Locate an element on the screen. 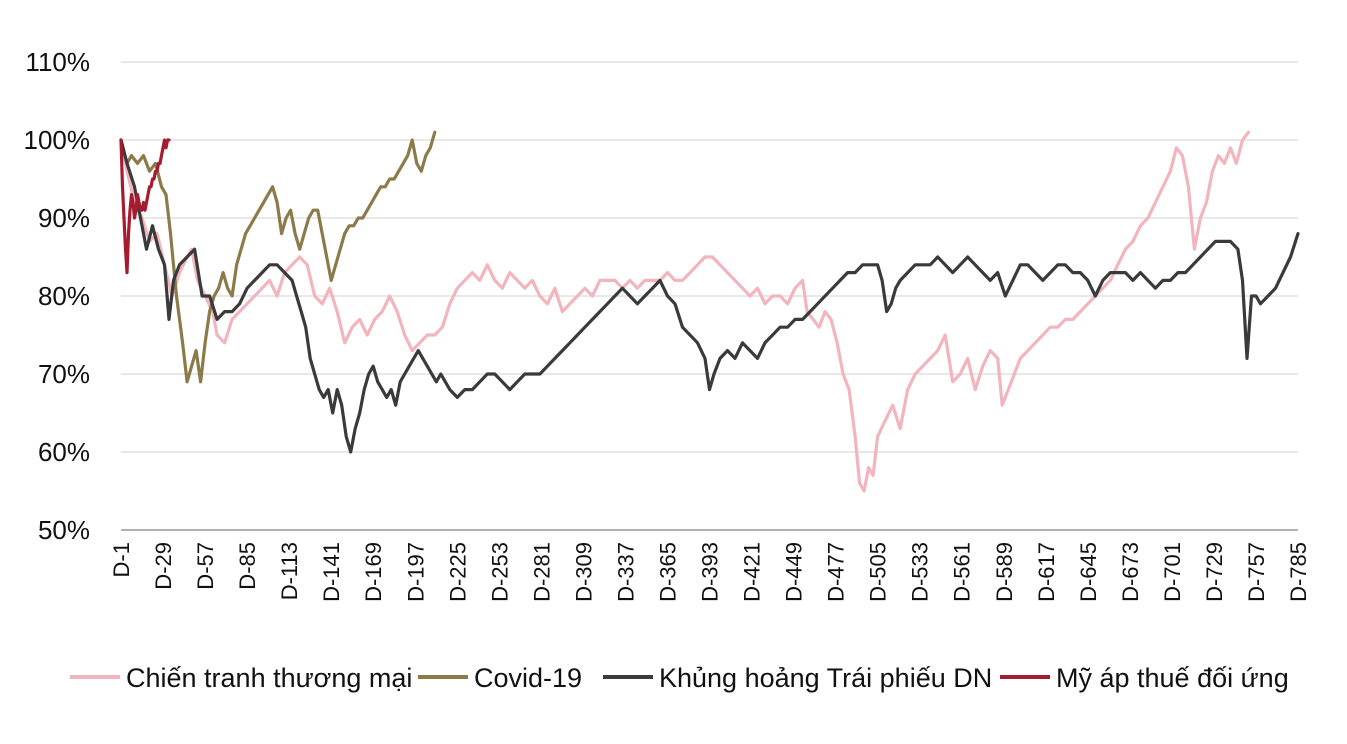 The image size is (1347, 744). x-tick-label: D-589 is located at coordinates (1004, 572).